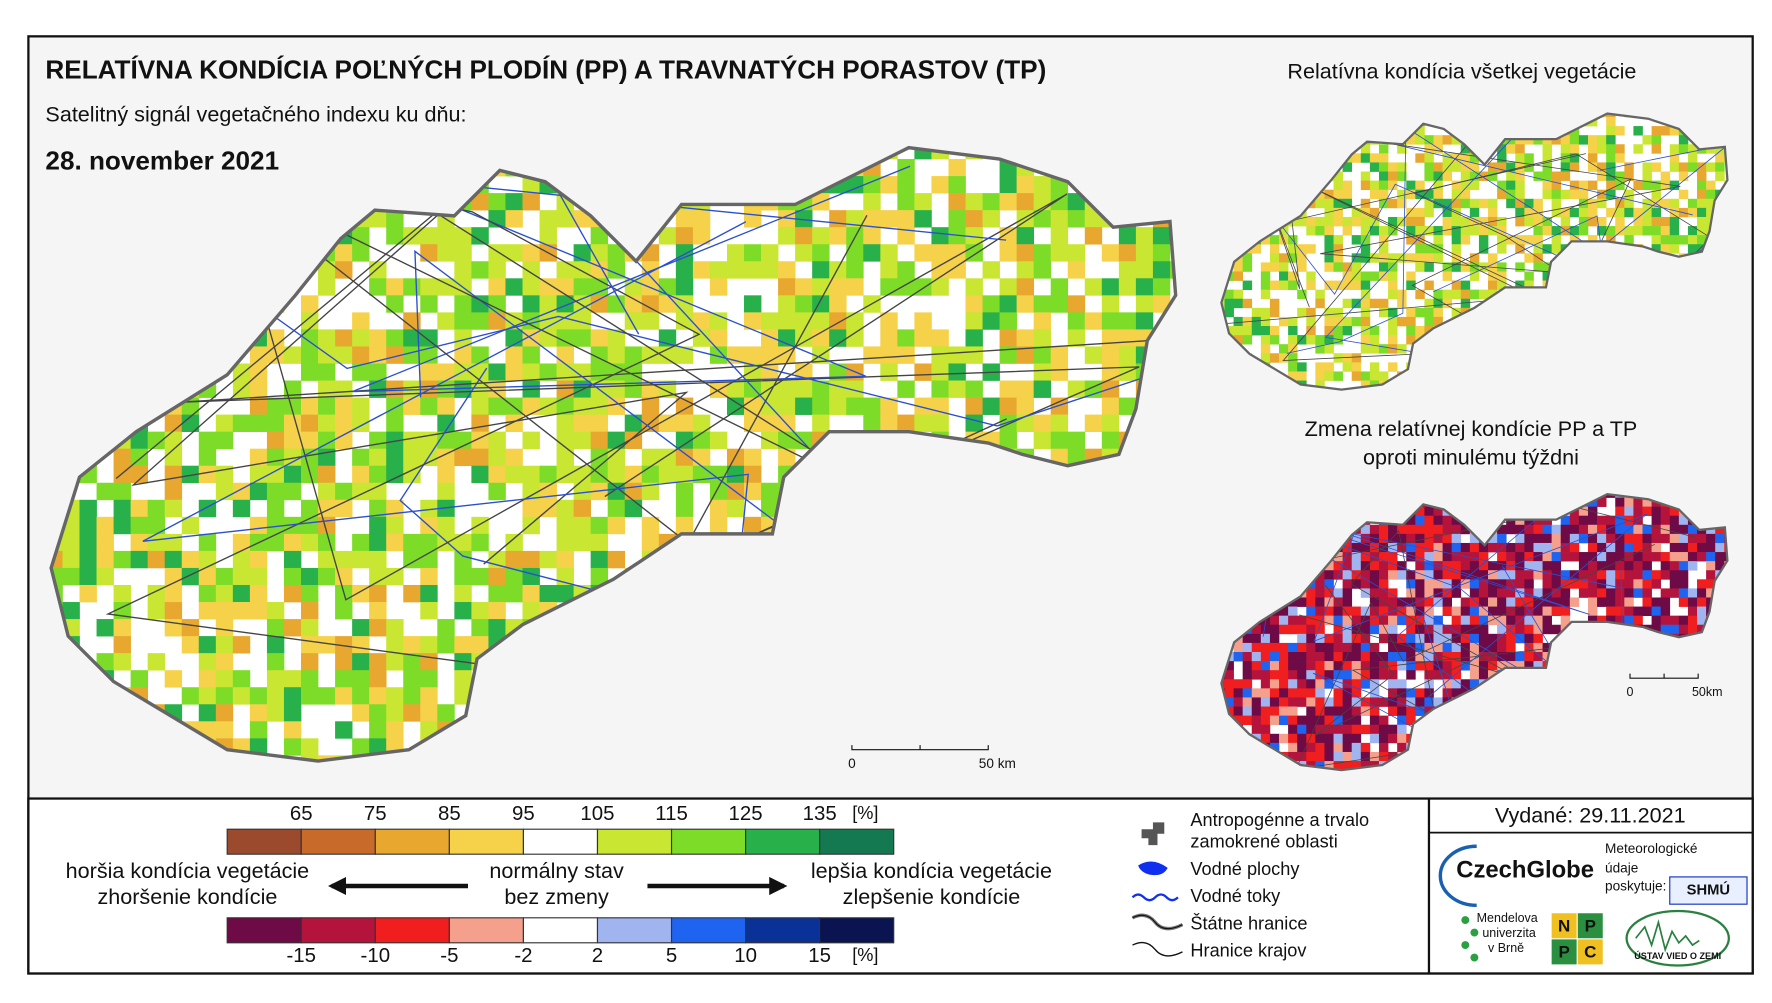 The height and width of the screenshot is (1003, 1772). What do you see at coordinates (1465, 945) in the screenshot?
I see `logo-dot` at bounding box center [1465, 945].